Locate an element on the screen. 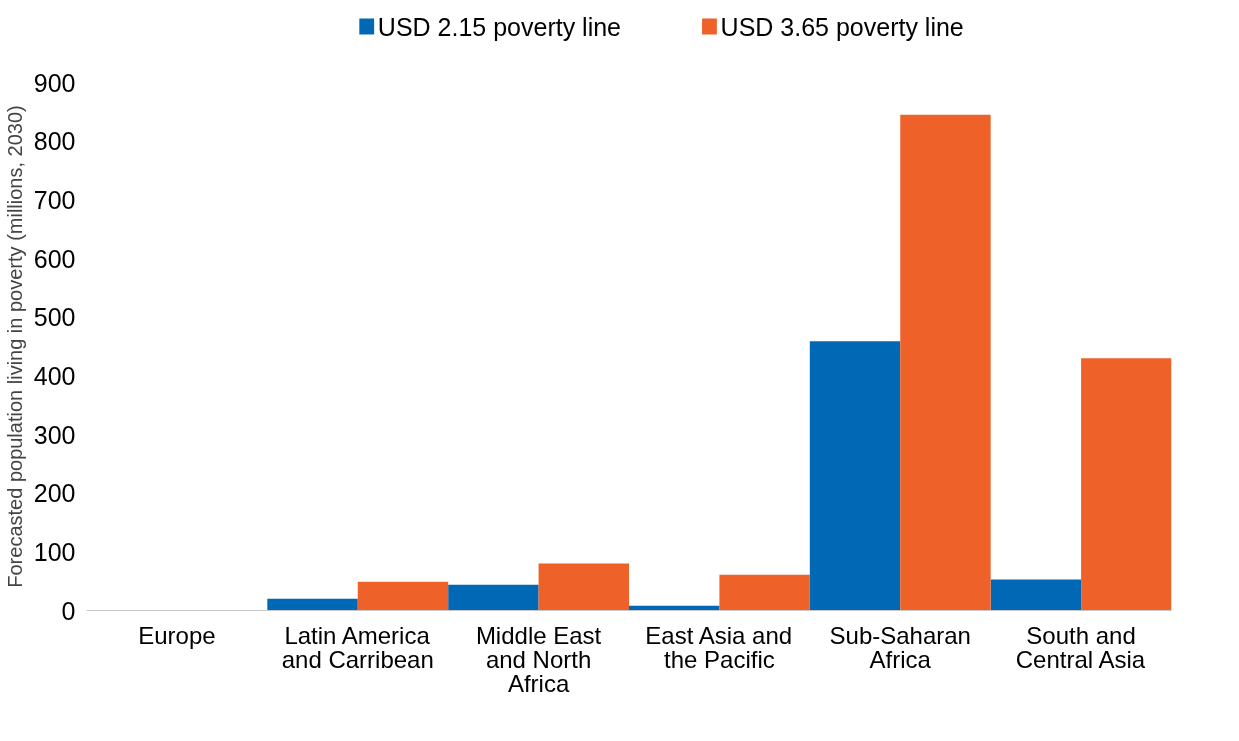 This screenshot has width=1239, height=741. x-tick-label: Sub-Saharan Africa is located at coordinates (900, 647).